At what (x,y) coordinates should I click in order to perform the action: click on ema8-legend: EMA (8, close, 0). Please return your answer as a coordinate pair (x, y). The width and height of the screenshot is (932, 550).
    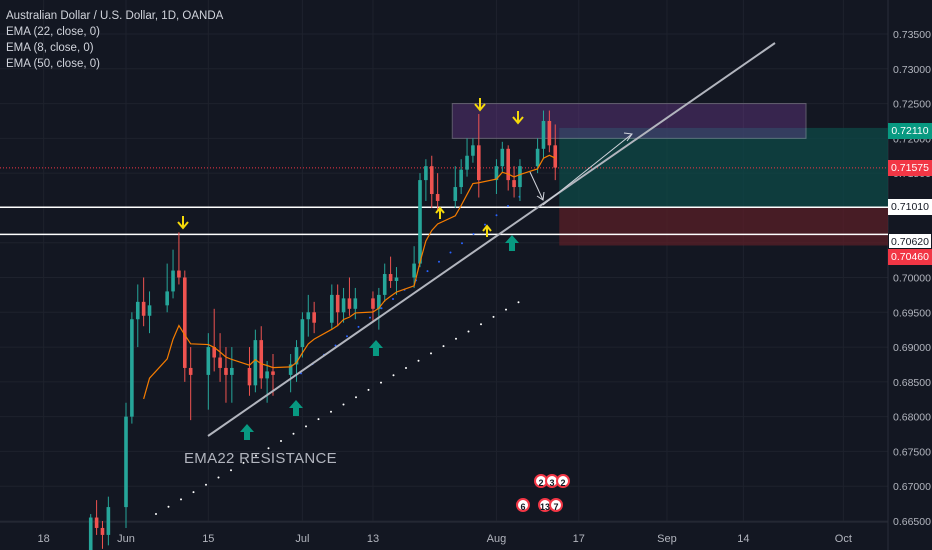
    Looking at the image, I should click on (50, 48).